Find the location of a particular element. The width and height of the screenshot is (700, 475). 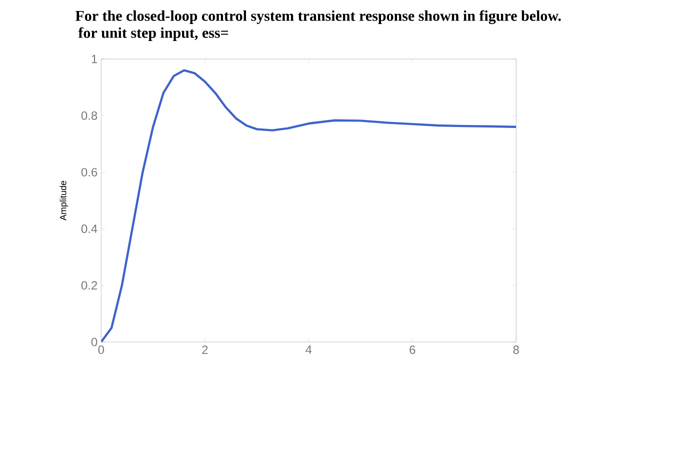

y-tick-label: 0.2 is located at coordinates (89, 285).